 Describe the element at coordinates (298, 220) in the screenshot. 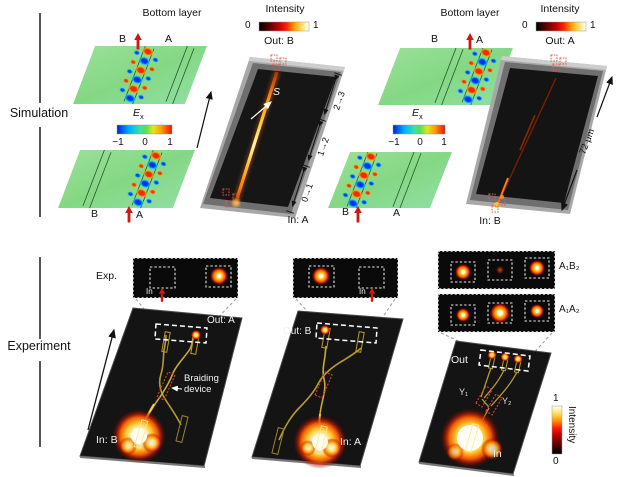

I see `in-port-label: In: A` at that location.